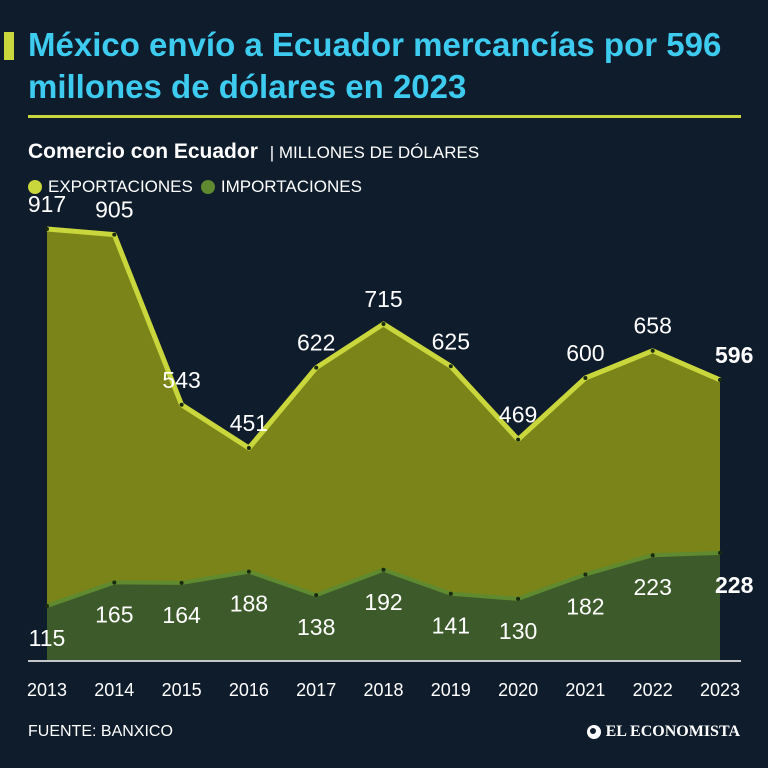 The width and height of the screenshot is (768, 768). I want to click on imports-data-label-2019: 141, so click(451, 626).